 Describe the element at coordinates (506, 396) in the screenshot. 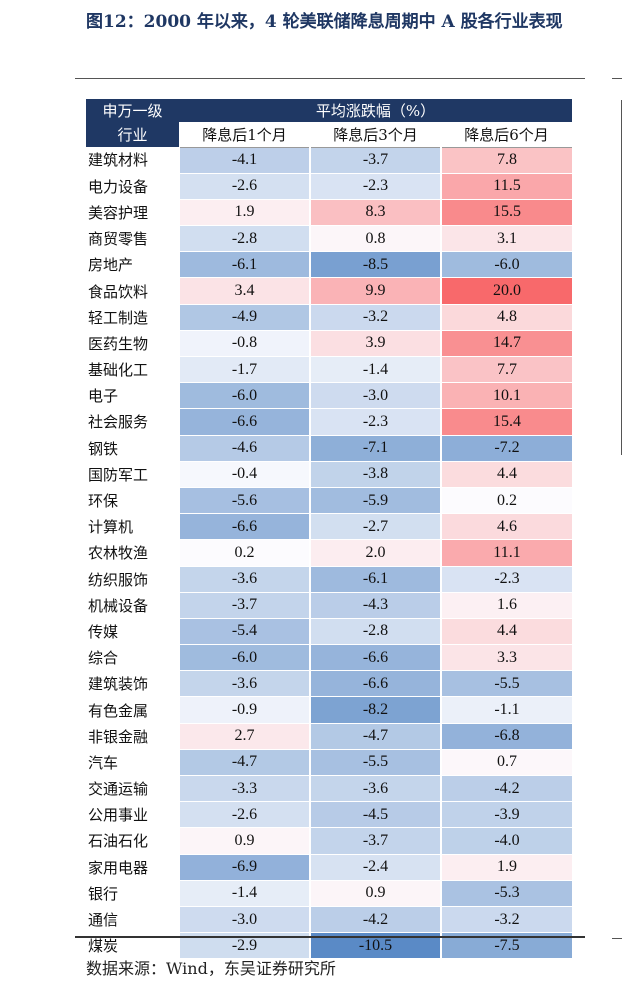

I see `value-cell: 10.1` at that location.